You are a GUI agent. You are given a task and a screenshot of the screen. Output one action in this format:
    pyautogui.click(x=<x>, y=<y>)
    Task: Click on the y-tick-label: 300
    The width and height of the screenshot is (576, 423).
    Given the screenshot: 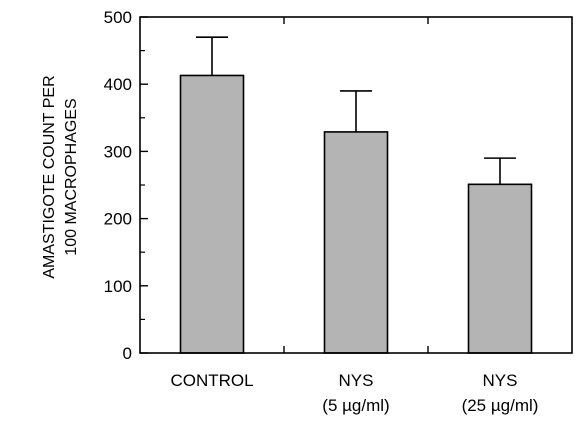 What is the action you would take?
    pyautogui.click(x=118, y=151)
    